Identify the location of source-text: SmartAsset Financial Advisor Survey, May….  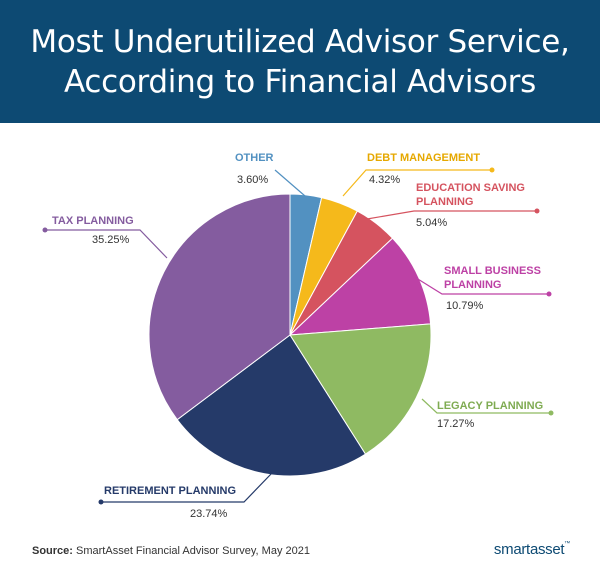
(193, 551).